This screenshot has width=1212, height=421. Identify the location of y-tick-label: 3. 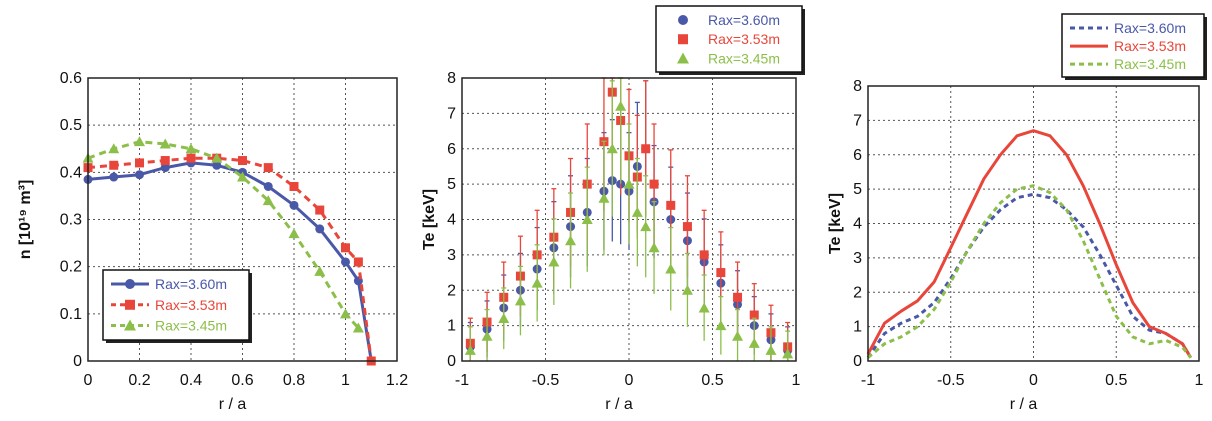
(857, 258).